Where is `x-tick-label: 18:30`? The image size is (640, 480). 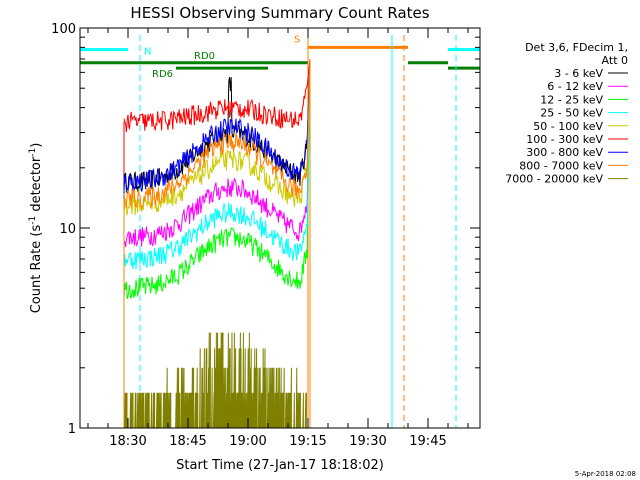 x-tick-label: 18:30 is located at coordinates (127, 441).